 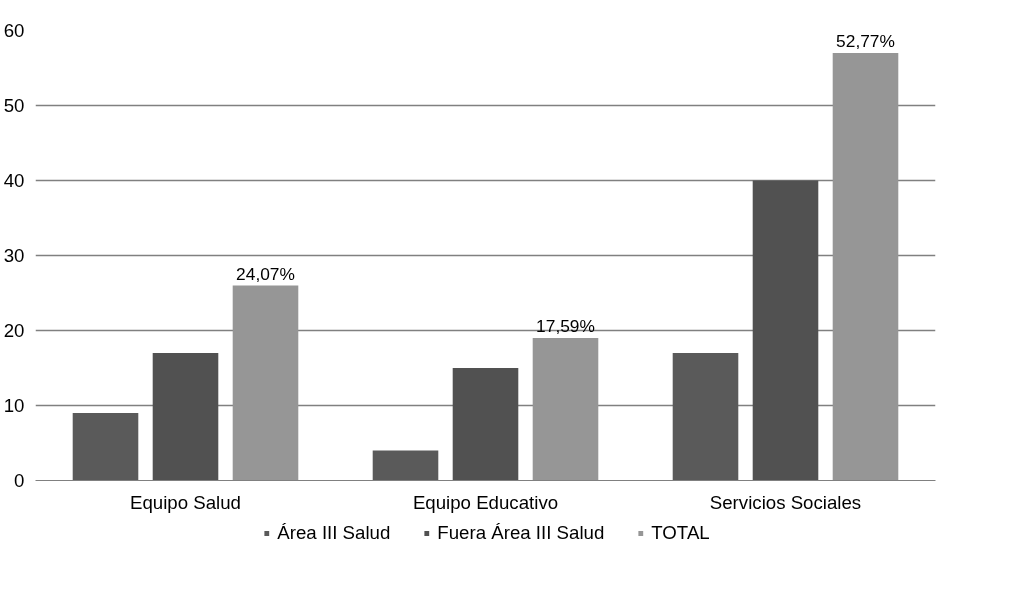 What do you see at coordinates (14, 405) in the screenshot?
I see `y-tick-label: 10` at bounding box center [14, 405].